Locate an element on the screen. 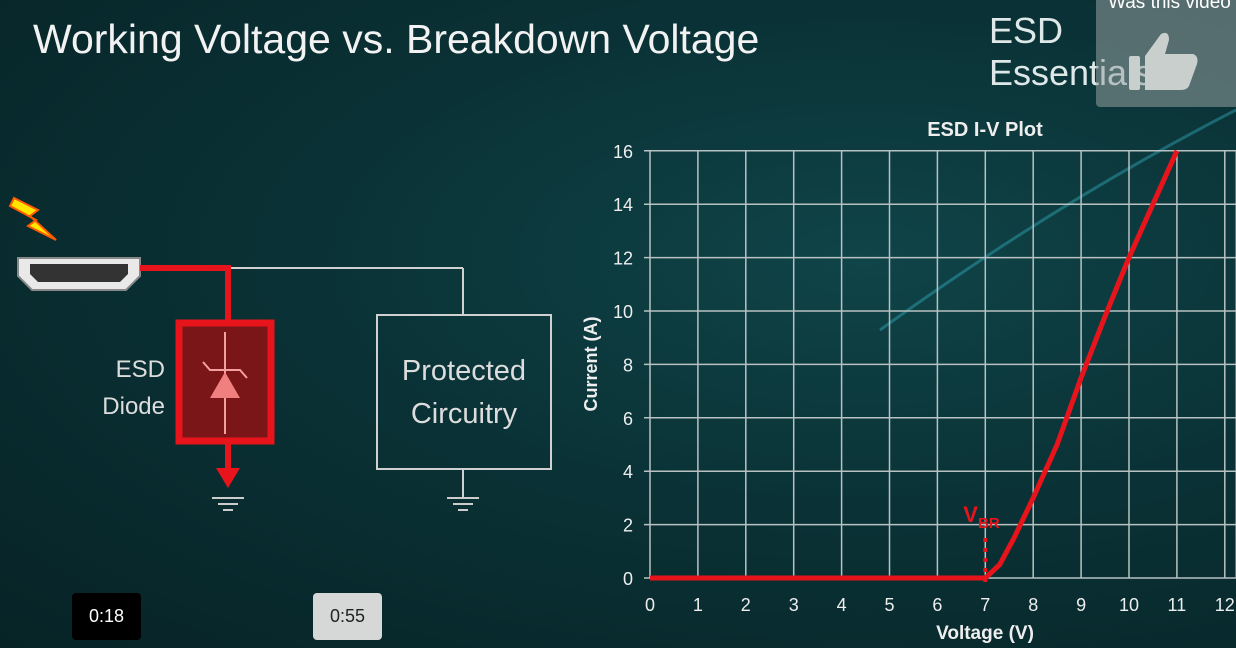 The image size is (1236, 648). x-tick-label: 5 is located at coordinates (889, 605).